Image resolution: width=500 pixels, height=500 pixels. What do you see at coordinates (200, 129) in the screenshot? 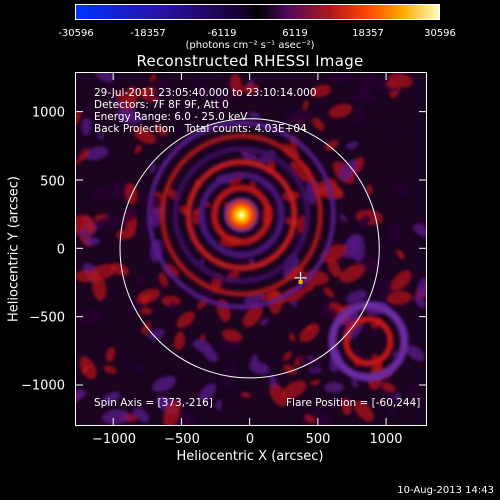
I see `info-method-counts: Back Projection Total counts: 4.03E+04` at bounding box center [200, 129].